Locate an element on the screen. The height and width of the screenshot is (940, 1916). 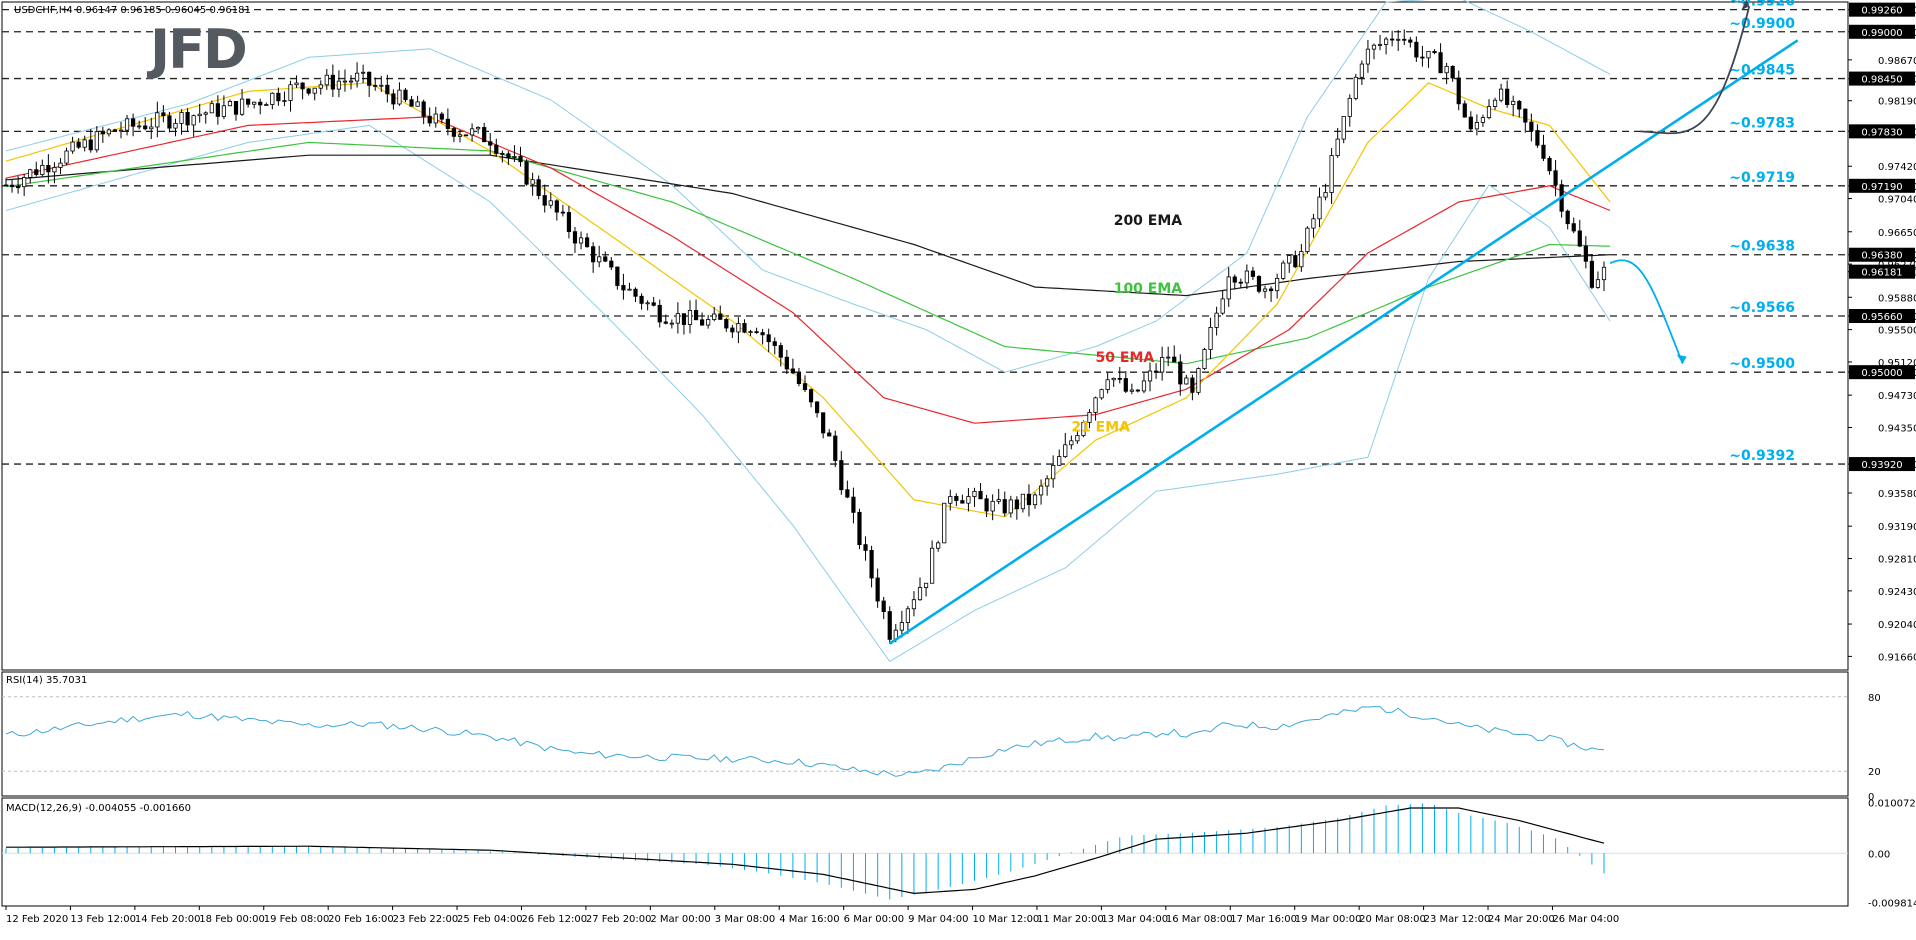
time-tick-label: 26 Mar 04:00 is located at coordinates (1585, 919).